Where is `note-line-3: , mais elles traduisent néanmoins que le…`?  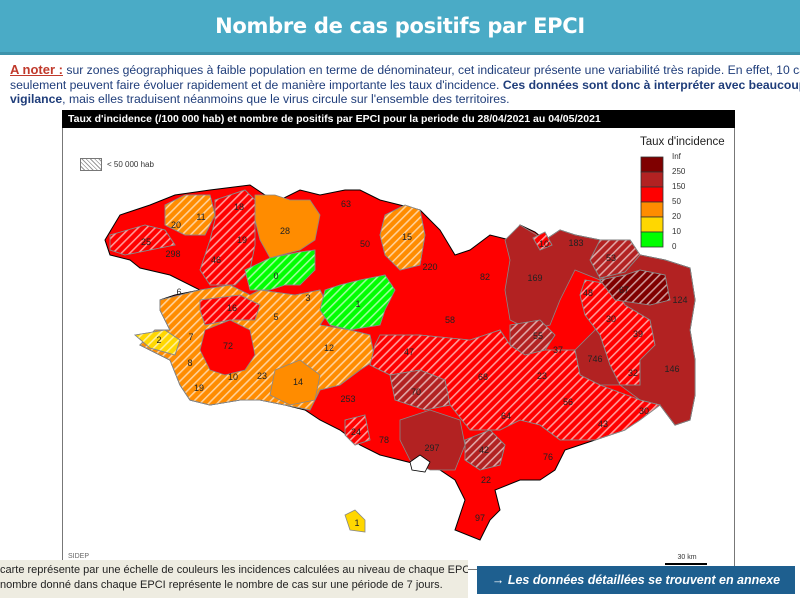
note-line-3: , mais elles traduisent néanmoins que le… is located at coordinates (286, 99).